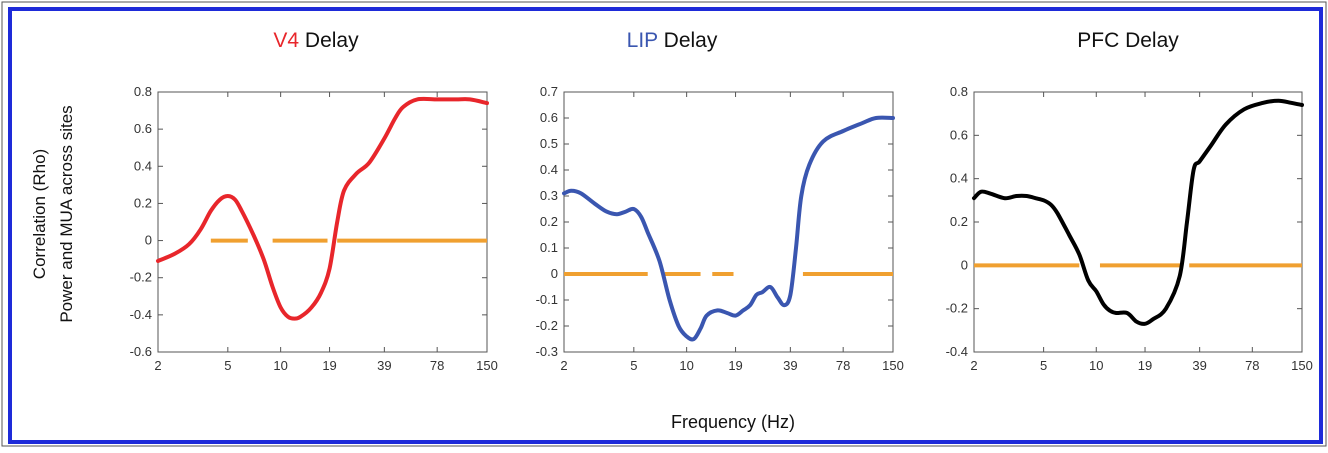  What do you see at coordinates (280, 365) in the screenshot?
I see `v4-xtick-label: 10` at bounding box center [280, 365].